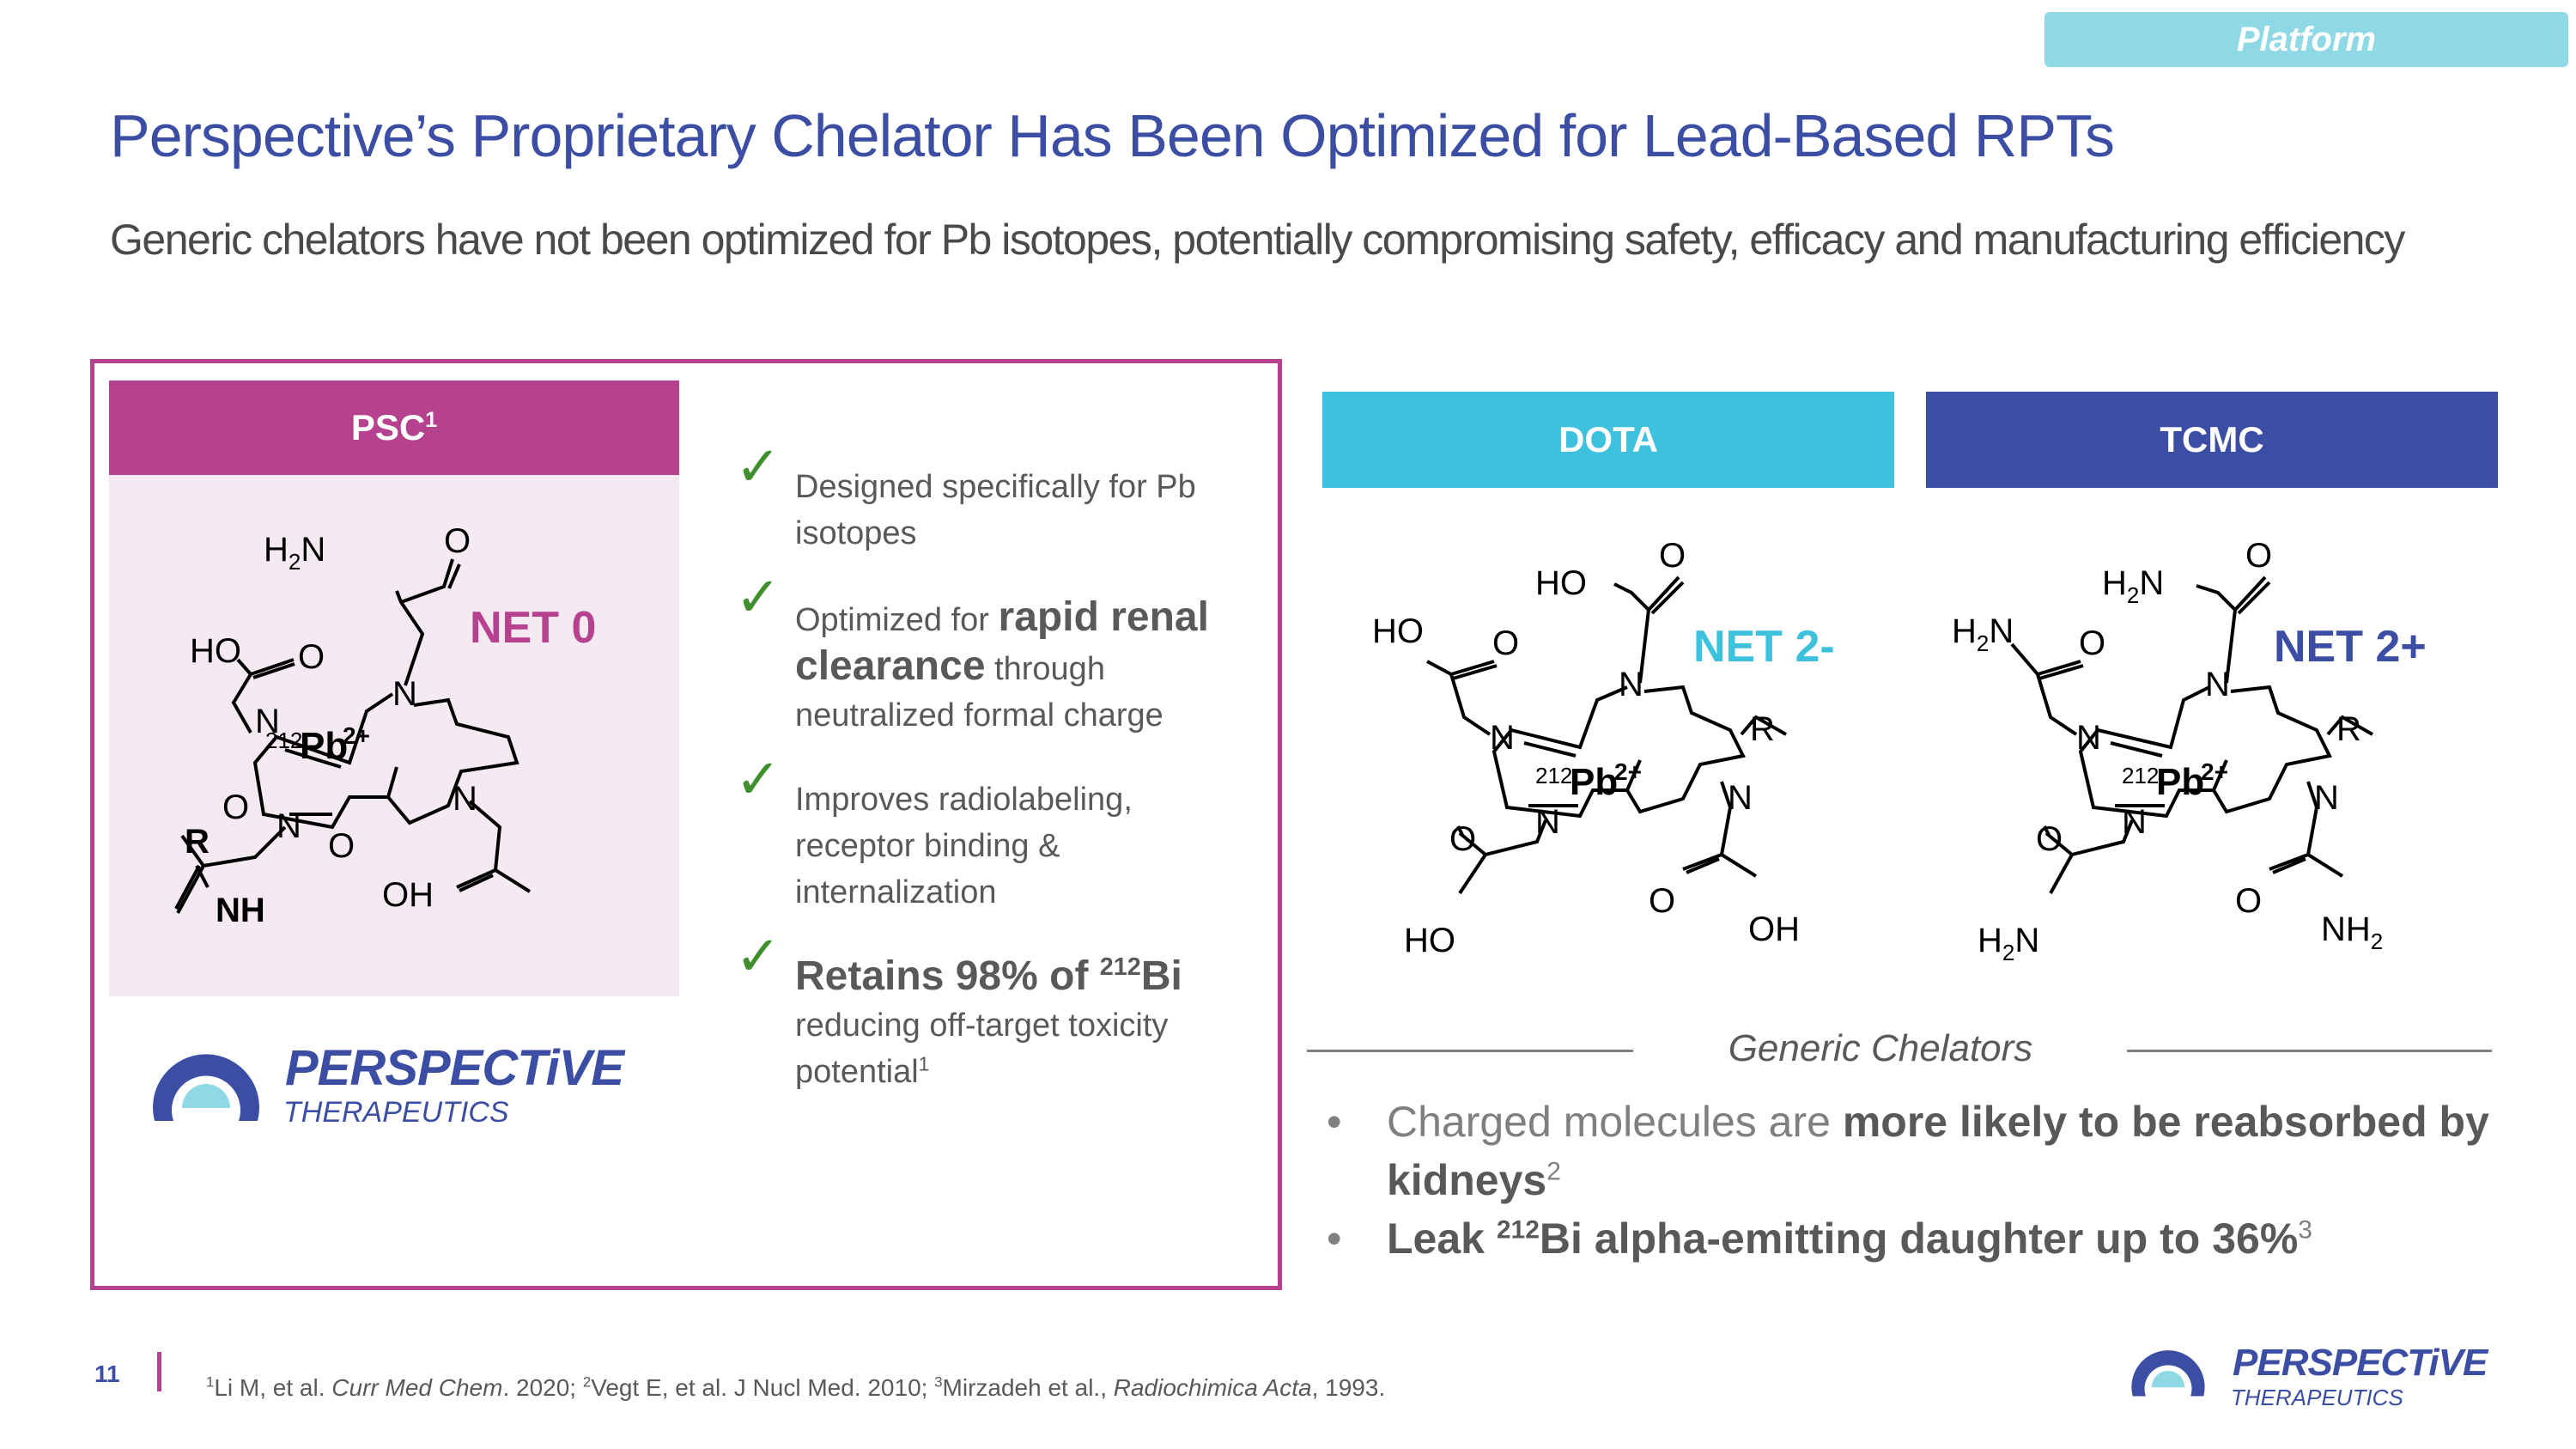  Describe the element at coordinates (1608, 440) in the screenshot. I see `dota-header: DOTA` at that location.